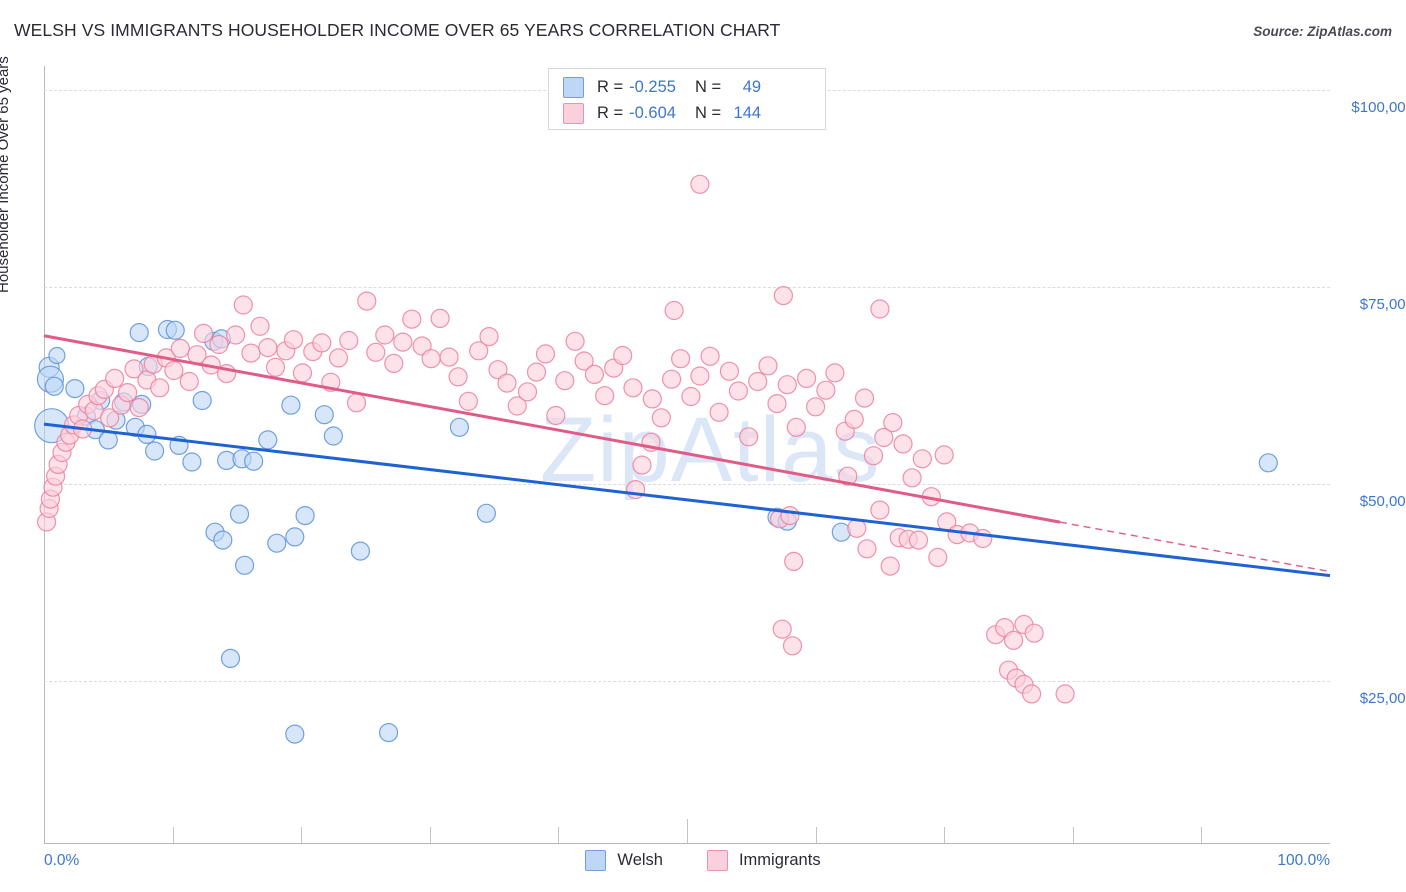 This screenshot has width=1406, height=892. Describe the element at coordinates (596, 860) in the screenshot. I see `legend-marker-welsh-icon` at that location.